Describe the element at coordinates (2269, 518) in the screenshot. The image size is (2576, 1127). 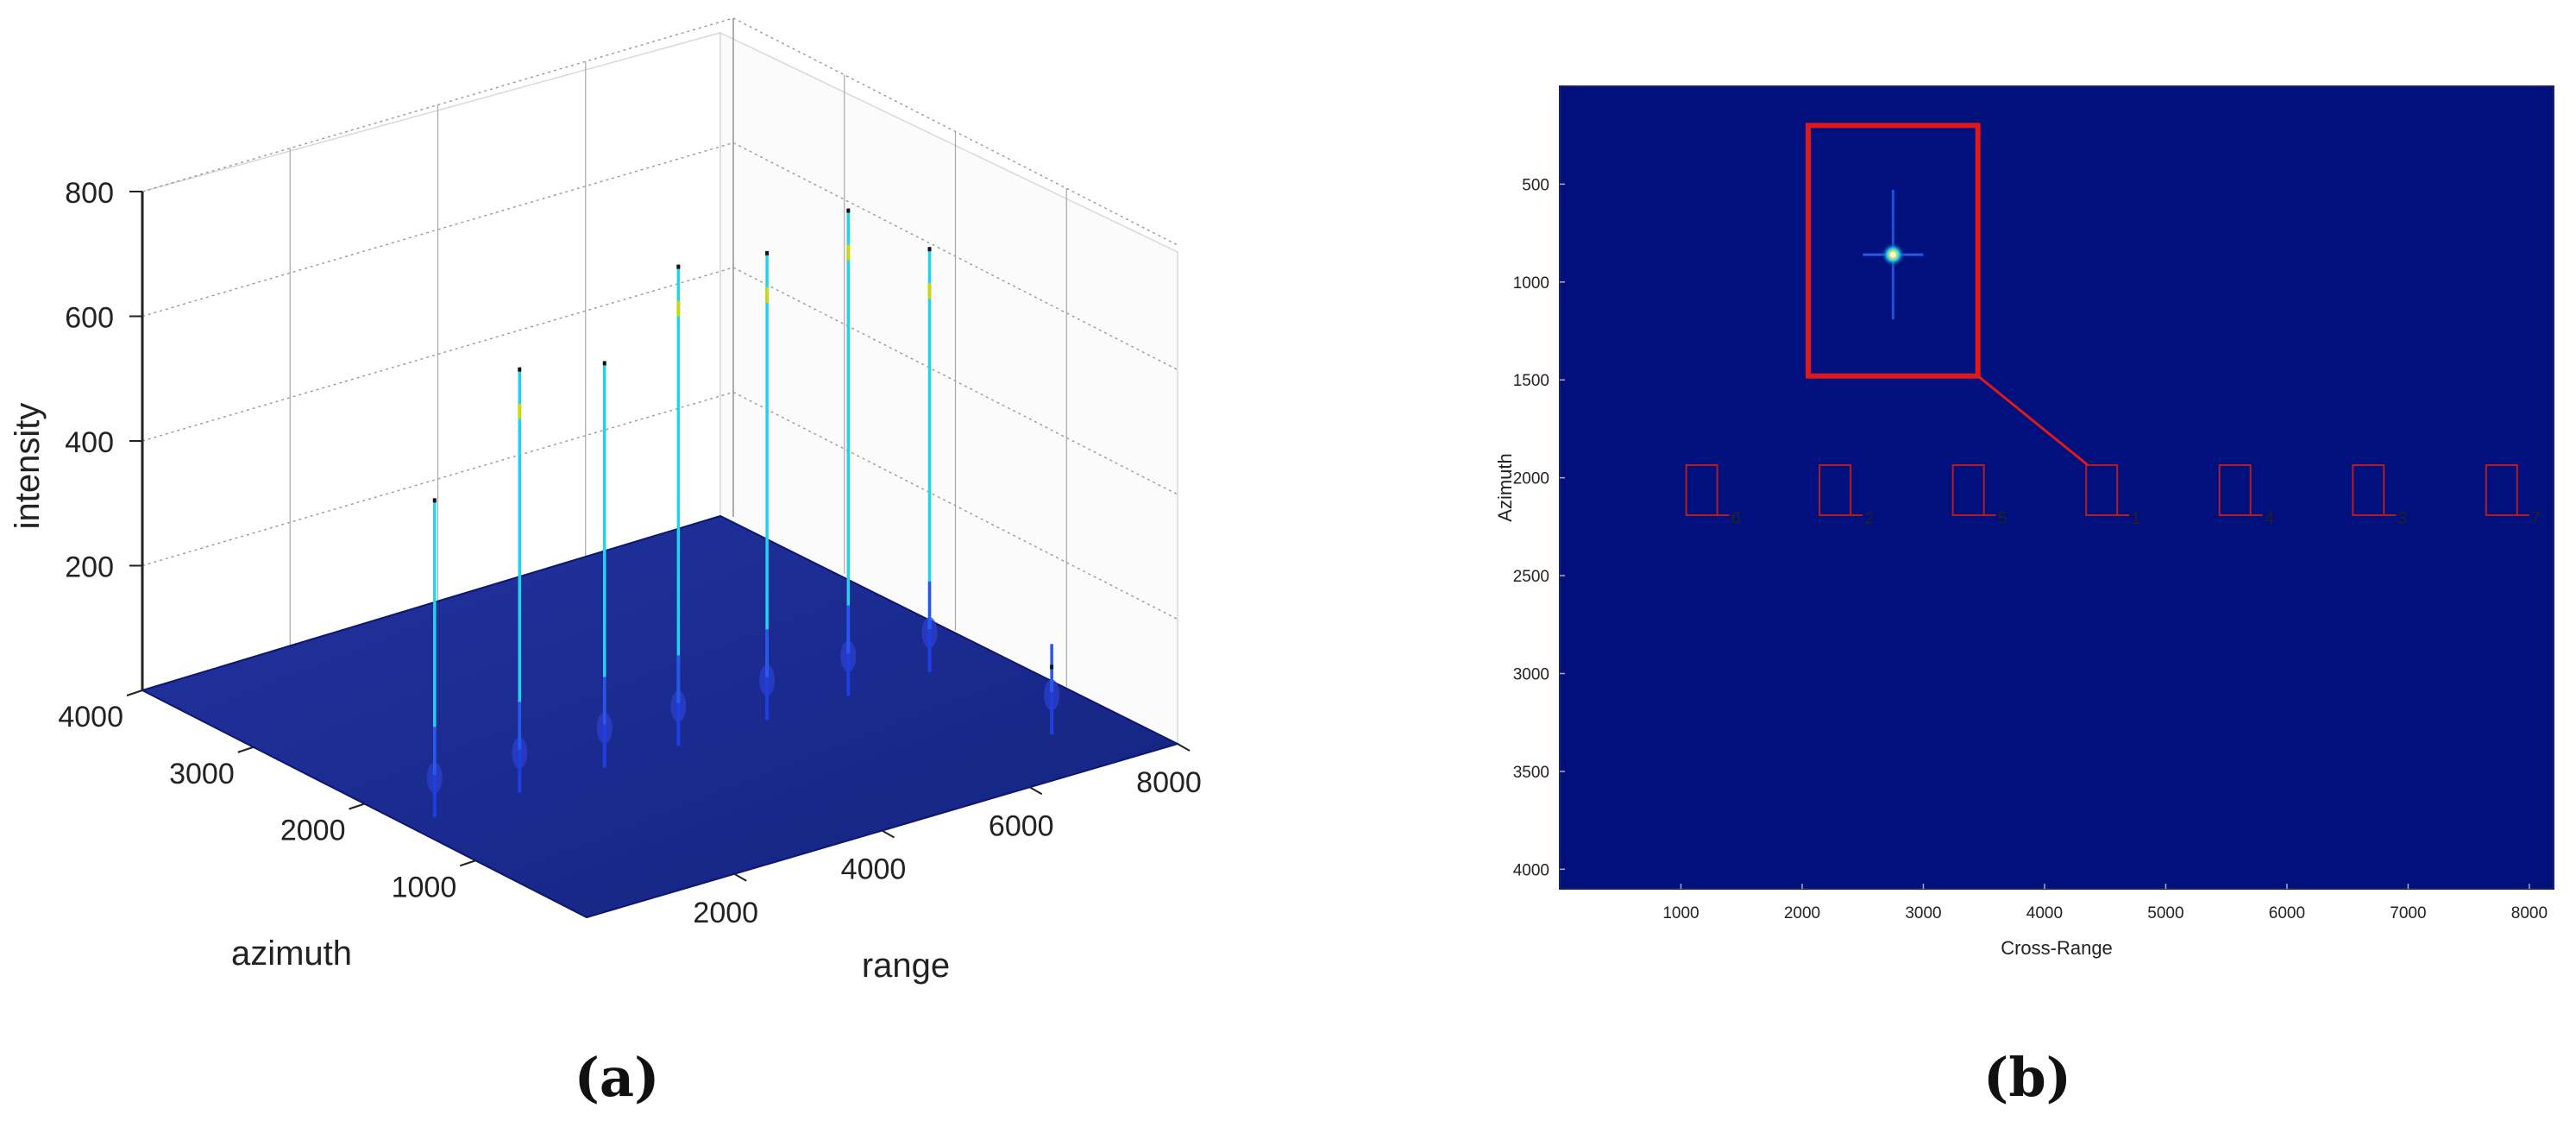
I see `target-label: 4` at that location.